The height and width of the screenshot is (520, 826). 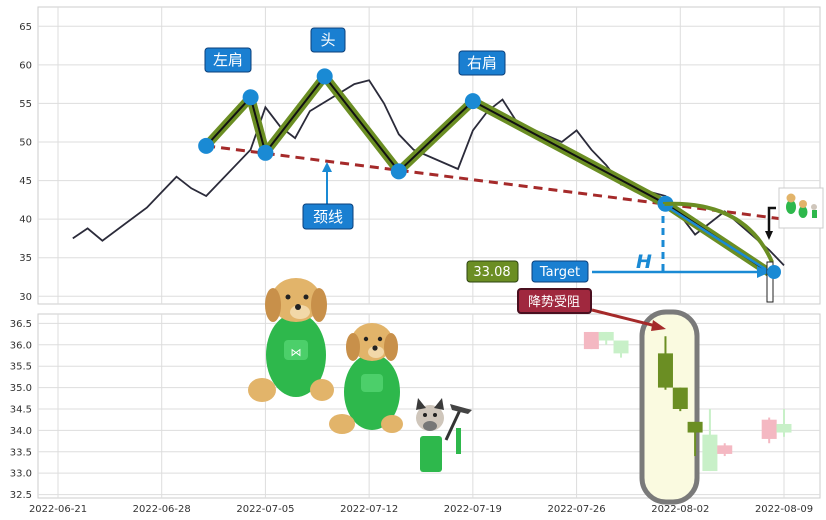 What do you see at coordinates (591, 309) in the screenshot?
I see `resistance-label: 降势受阻` at bounding box center [591, 309].